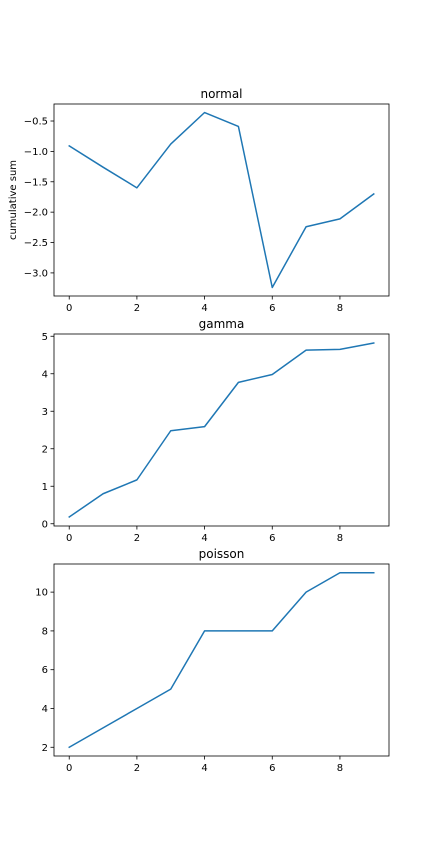 The width and height of the screenshot is (432, 864). I want to click on gamma-y-tick-label: 3, so click(45, 412).